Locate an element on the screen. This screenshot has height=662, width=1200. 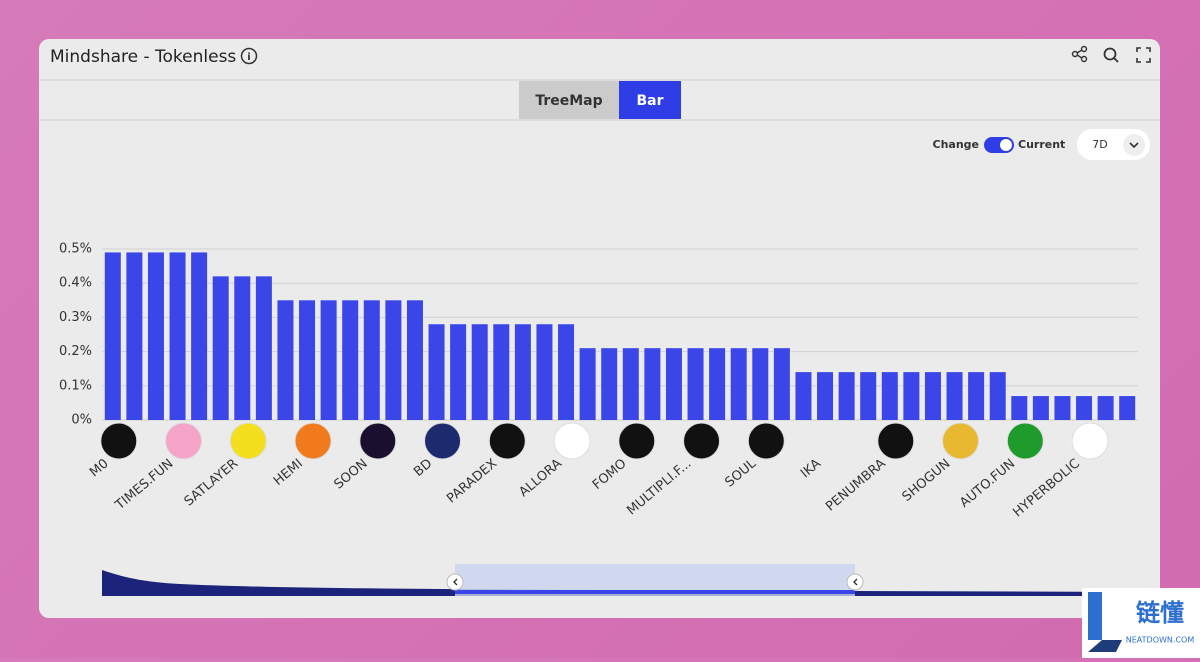
y-tick-label: 0.2% is located at coordinates (75, 351).